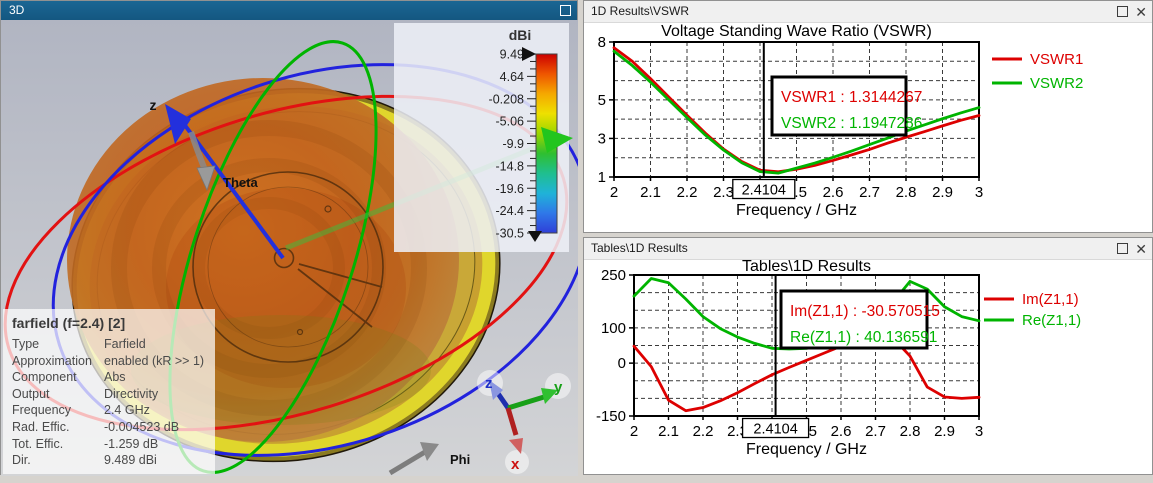 The height and width of the screenshot is (483, 1153). Describe the element at coordinates (240, 182) in the screenshot. I see `theta-label: Theta` at that location.